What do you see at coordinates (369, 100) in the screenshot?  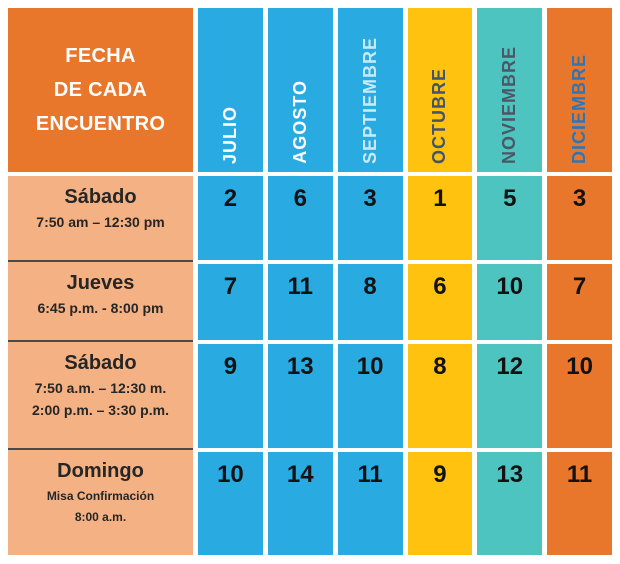 I see `month-header-label: SEPTIEMBRE` at bounding box center [369, 100].